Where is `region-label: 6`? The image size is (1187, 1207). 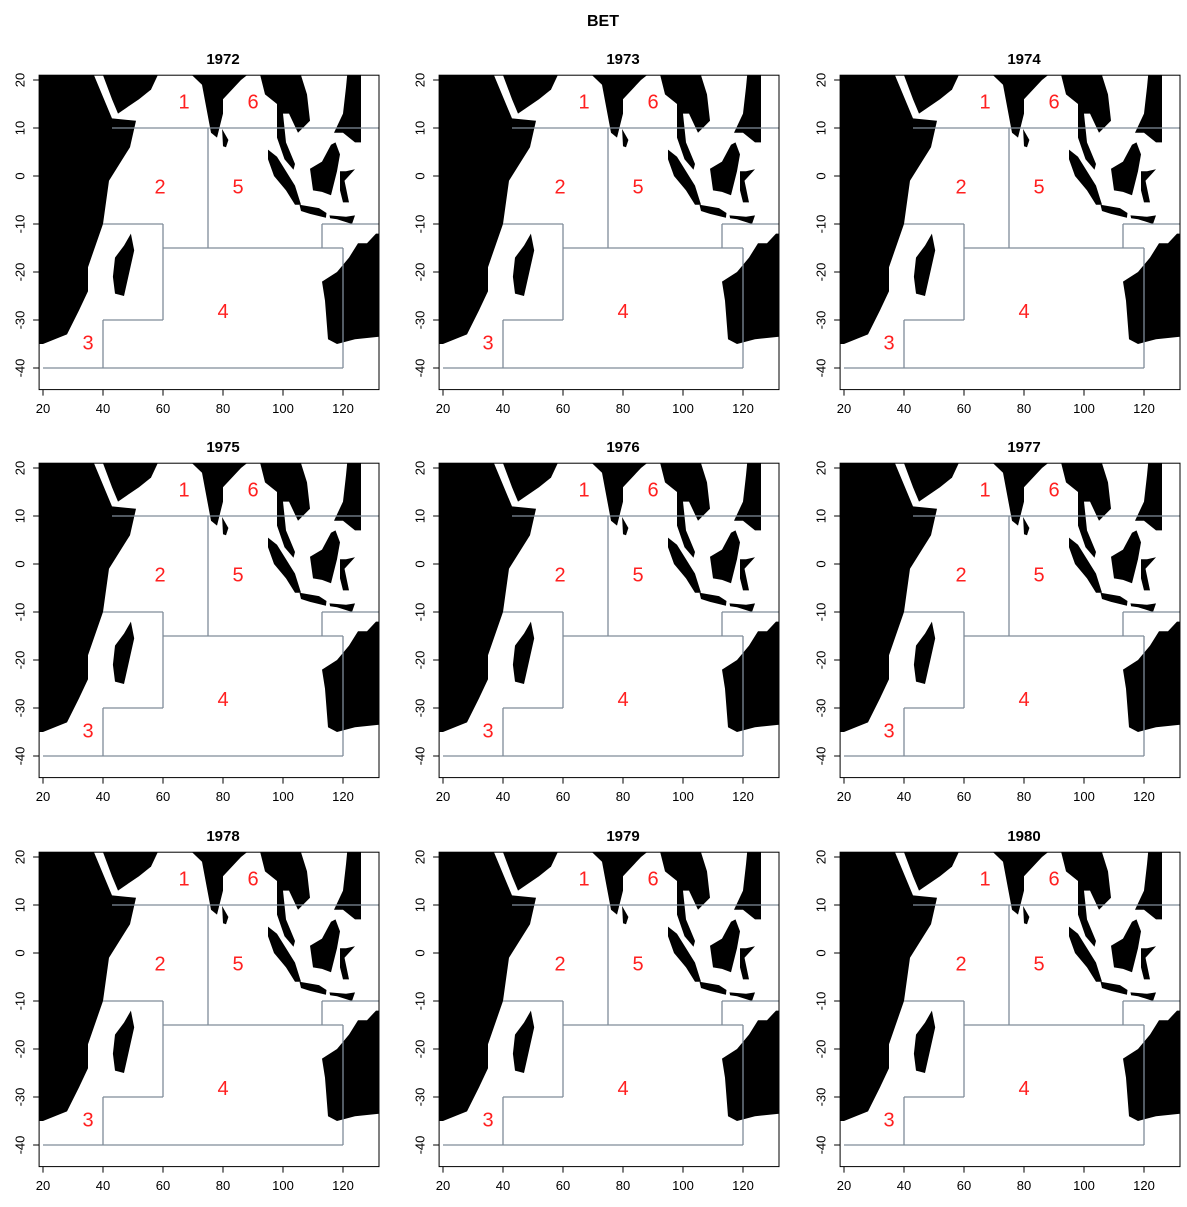
region-label: 6 is located at coordinates (252, 879).